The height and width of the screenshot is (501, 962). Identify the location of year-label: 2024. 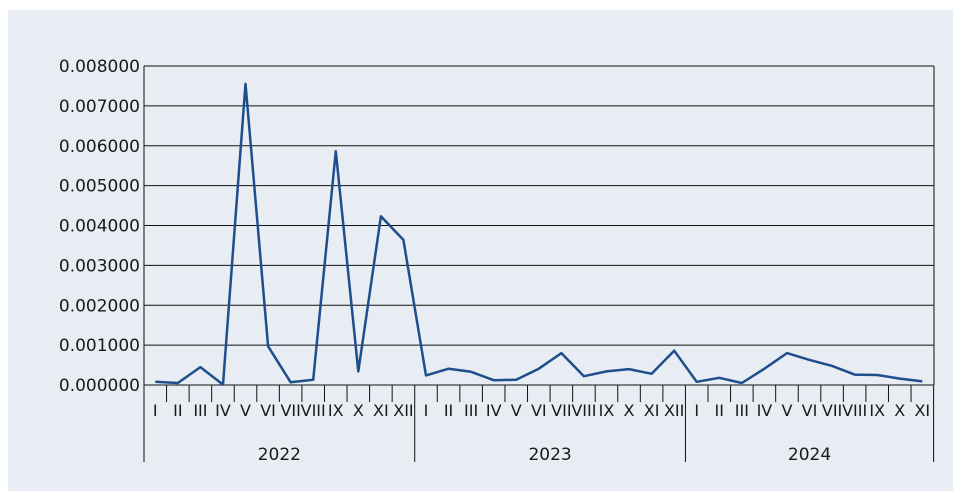
(809, 455).